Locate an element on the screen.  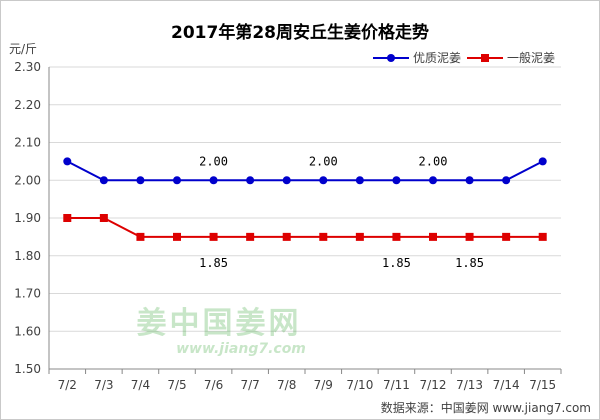
y-tick-label: 1.80 is located at coordinates (27, 256).